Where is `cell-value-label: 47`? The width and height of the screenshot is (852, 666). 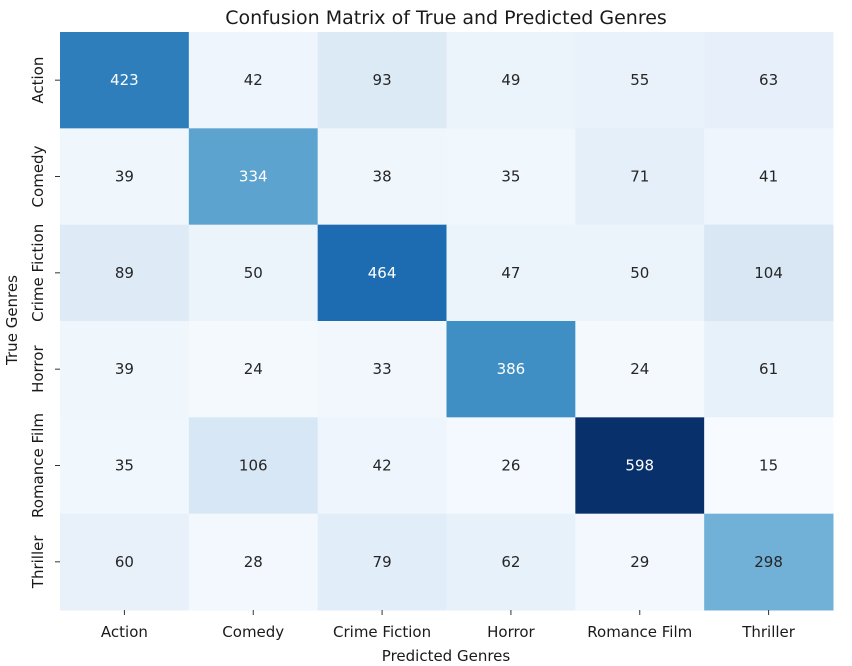 cell-value-label: 47 is located at coordinates (510, 273).